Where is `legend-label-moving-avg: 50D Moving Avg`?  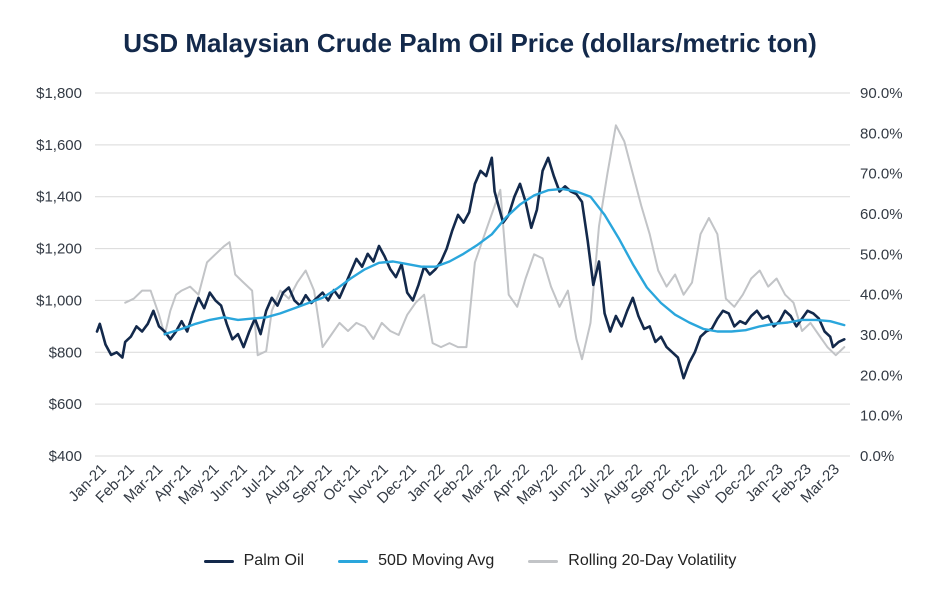 legend-label-moving-avg: 50D Moving Avg is located at coordinates (436, 560).